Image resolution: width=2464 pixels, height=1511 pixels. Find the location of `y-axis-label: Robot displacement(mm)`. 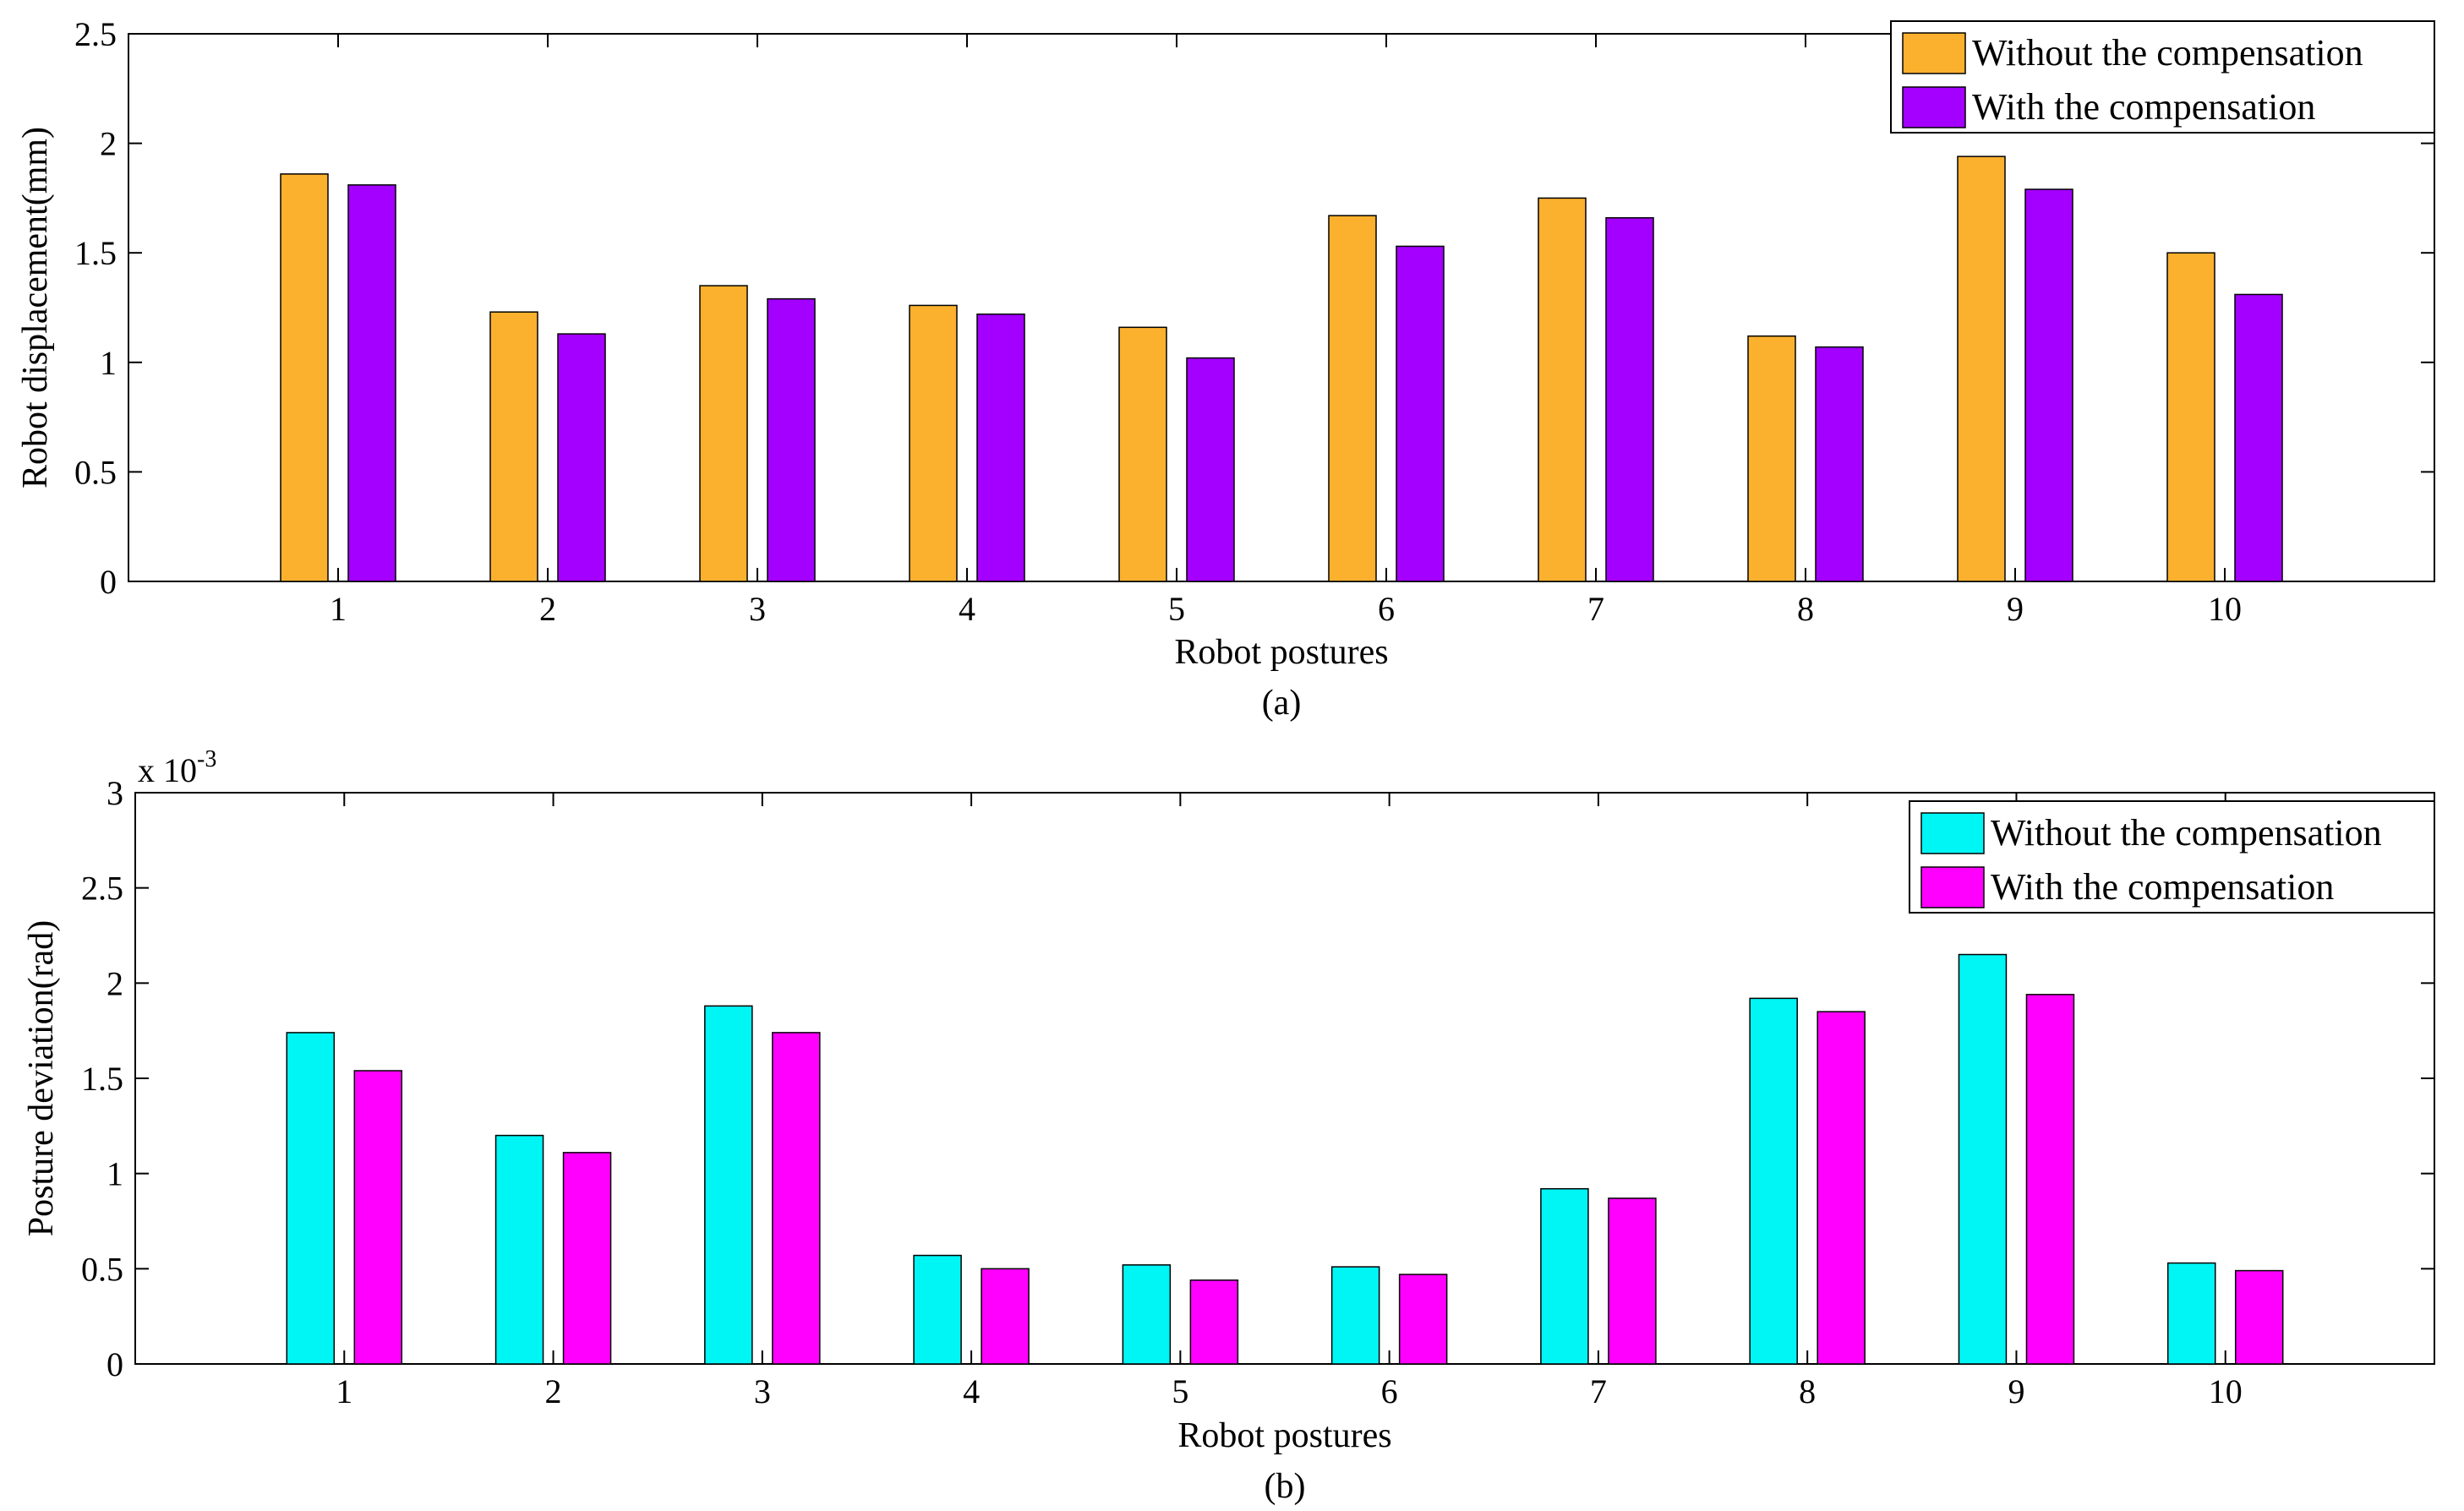

y-axis-label: Robot displacement(mm) is located at coordinates (35, 307).